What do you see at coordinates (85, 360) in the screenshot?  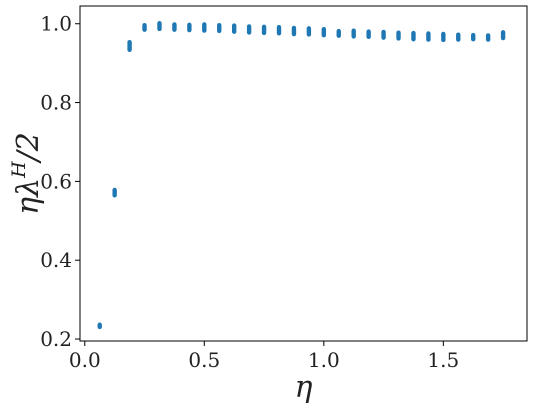 I see `x-tick-label: 0.0` at bounding box center [85, 360].